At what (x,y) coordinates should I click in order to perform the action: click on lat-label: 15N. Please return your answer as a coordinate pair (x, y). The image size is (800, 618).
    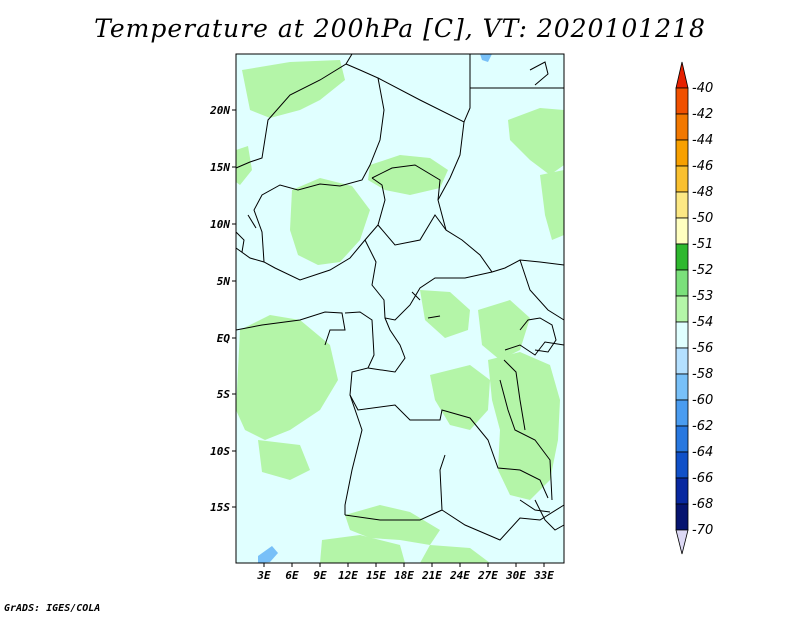
    Looking at the image, I should click on (220, 167).